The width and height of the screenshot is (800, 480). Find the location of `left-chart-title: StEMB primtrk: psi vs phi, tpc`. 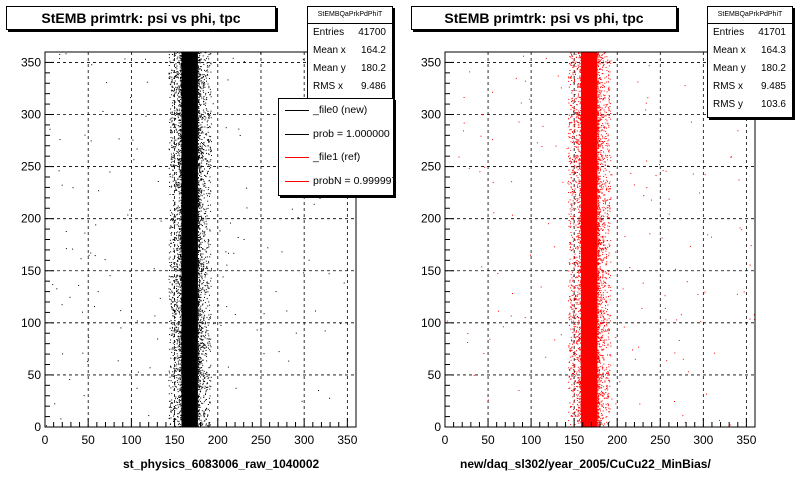

left-chart-title: StEMB primtrk: psi vs phi, tpc is located at coordinates (141, 18).